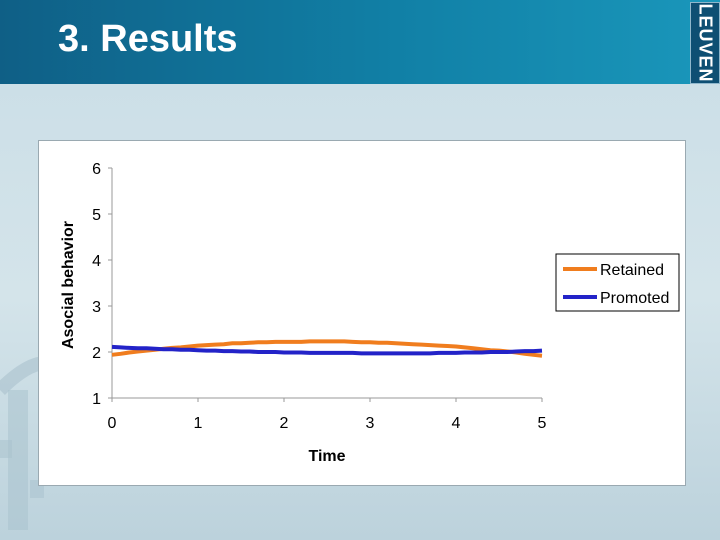  What do you see at coordinates (96, 399) in the screenshot?
I see `y-tick-label: 1` at bounding box center [96, 399].